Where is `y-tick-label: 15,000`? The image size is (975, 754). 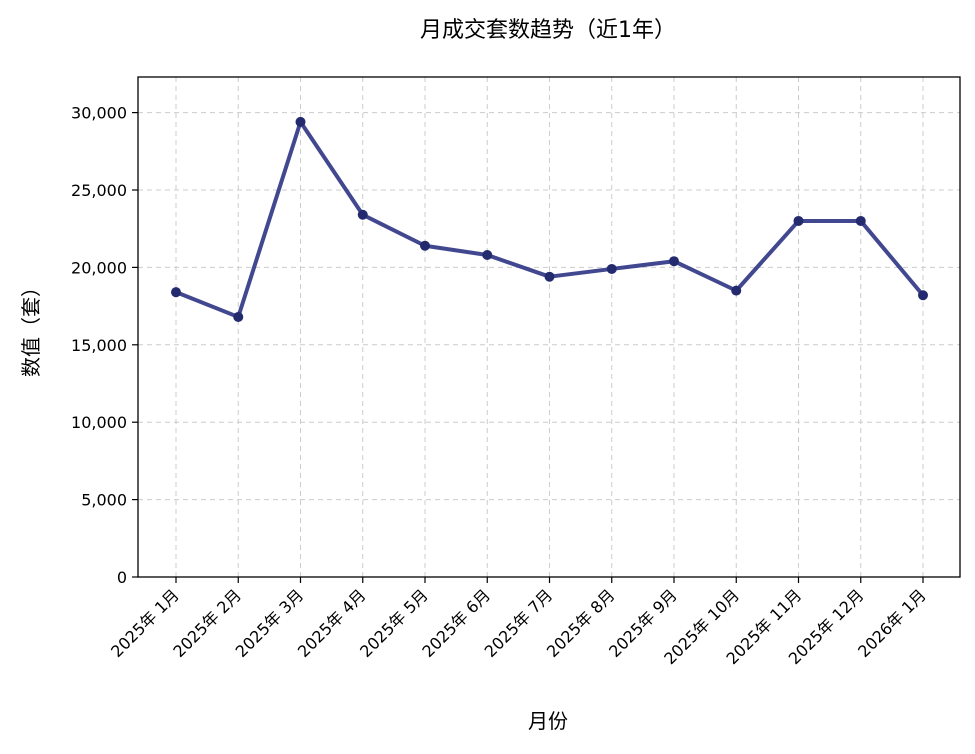 y-tick-label: 15,000 is located at coordinates (99, 345).